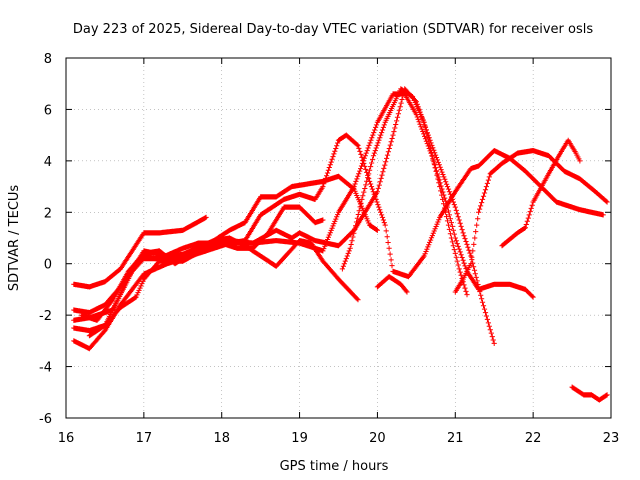  I want to click on series-s9, so click(392, 284).